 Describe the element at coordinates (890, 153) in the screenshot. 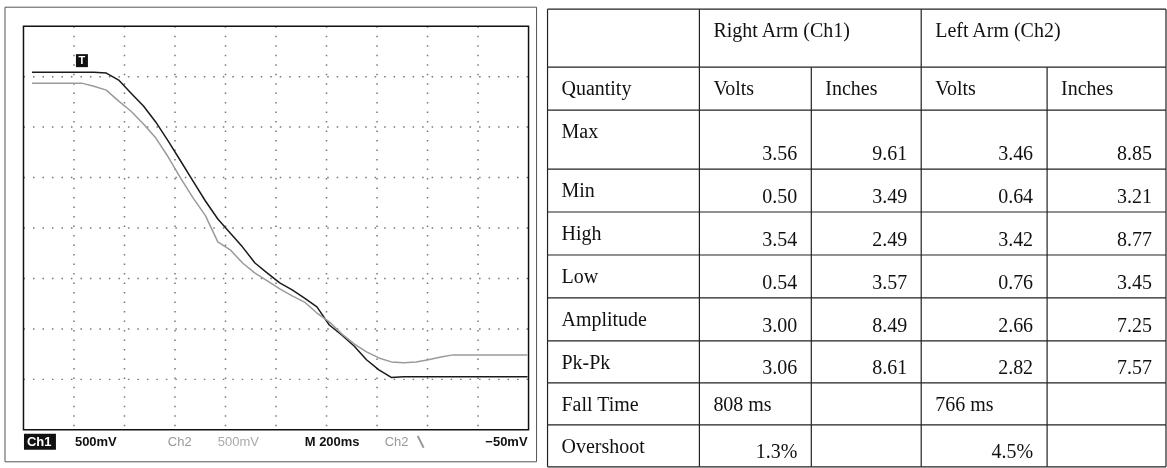

I see `text: 9.61` at that location.